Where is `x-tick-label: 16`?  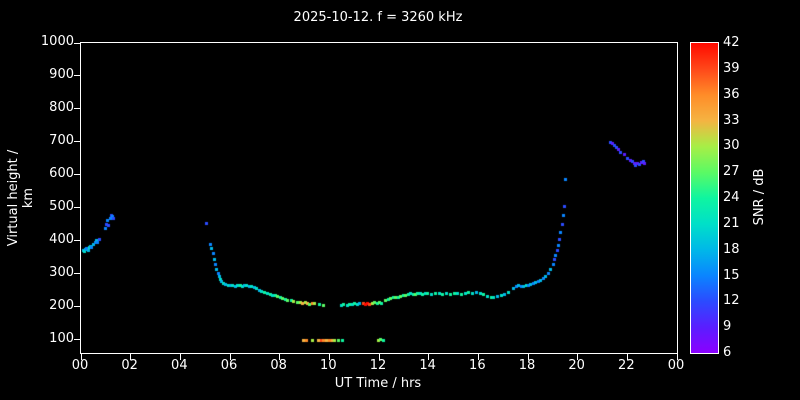
x-tick-label: 16 is located at coordinates (477, 365).